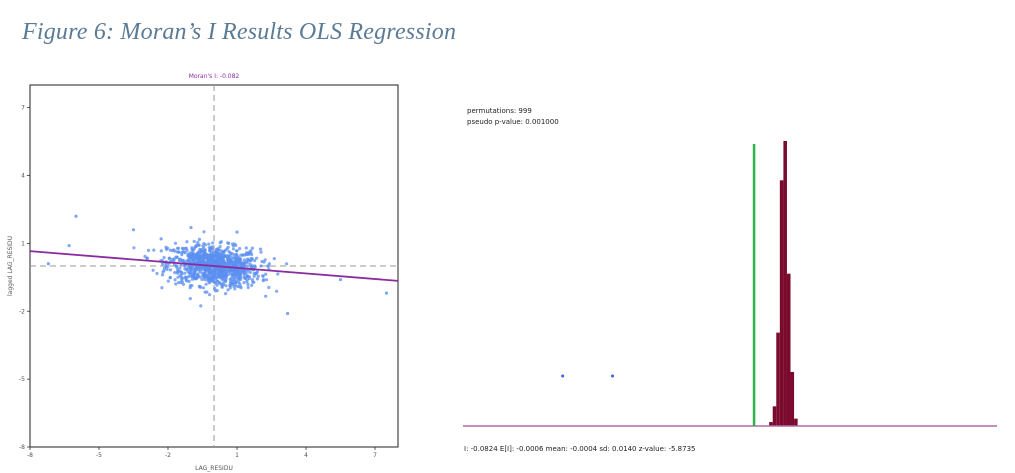 Image resolution: width=1015 pixels, height=473 pixels. I want to click on x-tick-label: 7, so click(375, 455).